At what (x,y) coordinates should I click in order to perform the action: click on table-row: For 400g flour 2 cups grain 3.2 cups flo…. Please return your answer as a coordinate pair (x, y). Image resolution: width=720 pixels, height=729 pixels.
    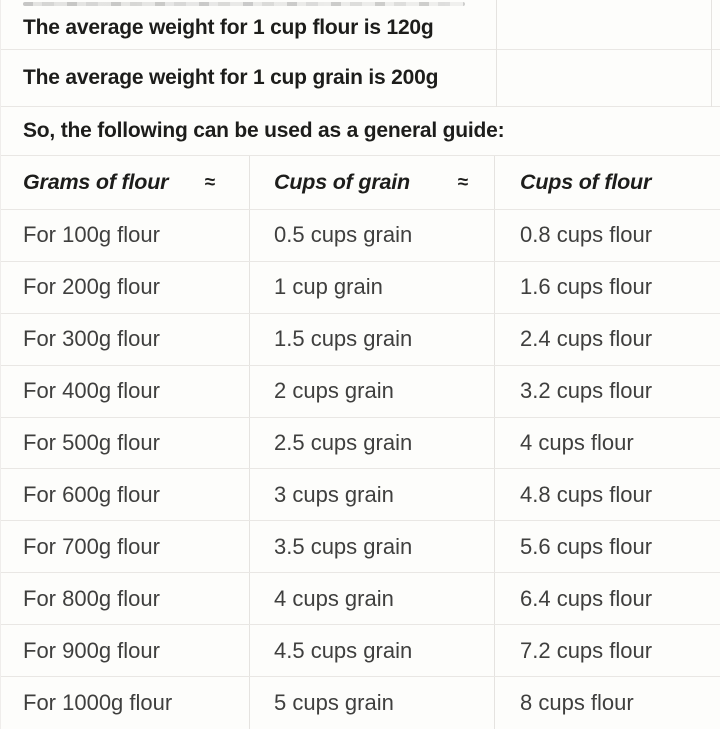
    Looking at the image, I should click on (360, 391).